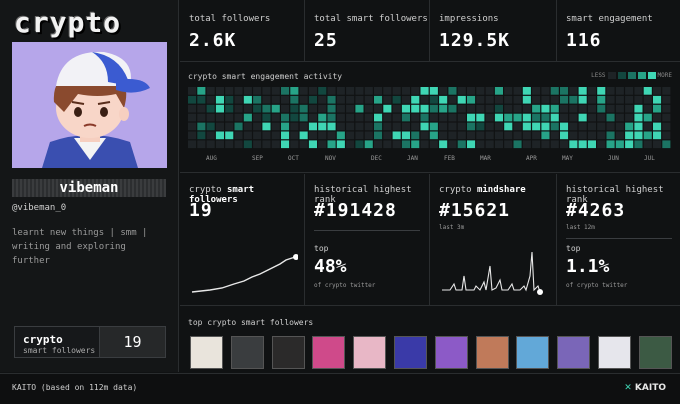 Image resolution: width=680 pixels, height=404 pixels. Describe the element at coordinates (449, 158) in the screenshot. I see `month-label: FEB` at that location.